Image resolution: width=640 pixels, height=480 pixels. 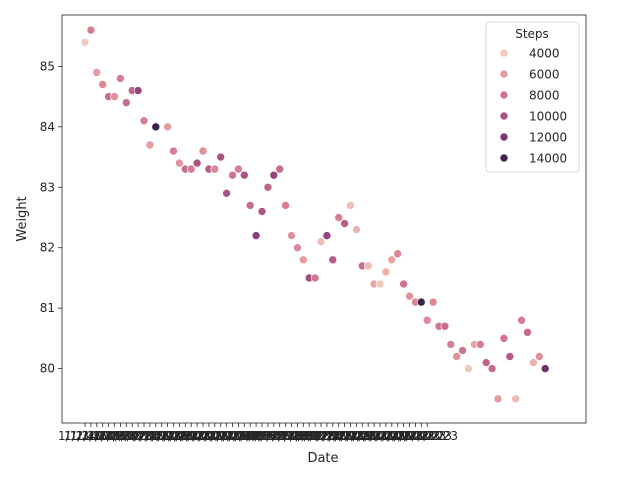 I want to click on x-tick-label: 1/29/2023, so click(x=250, y=436).